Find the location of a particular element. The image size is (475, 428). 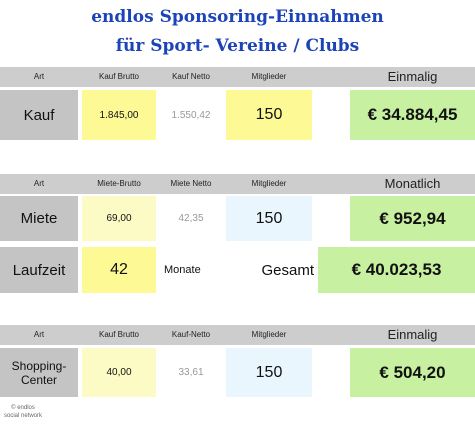

shopping-header-netto: Kauf-Netto is located at coordinates (191, 334).